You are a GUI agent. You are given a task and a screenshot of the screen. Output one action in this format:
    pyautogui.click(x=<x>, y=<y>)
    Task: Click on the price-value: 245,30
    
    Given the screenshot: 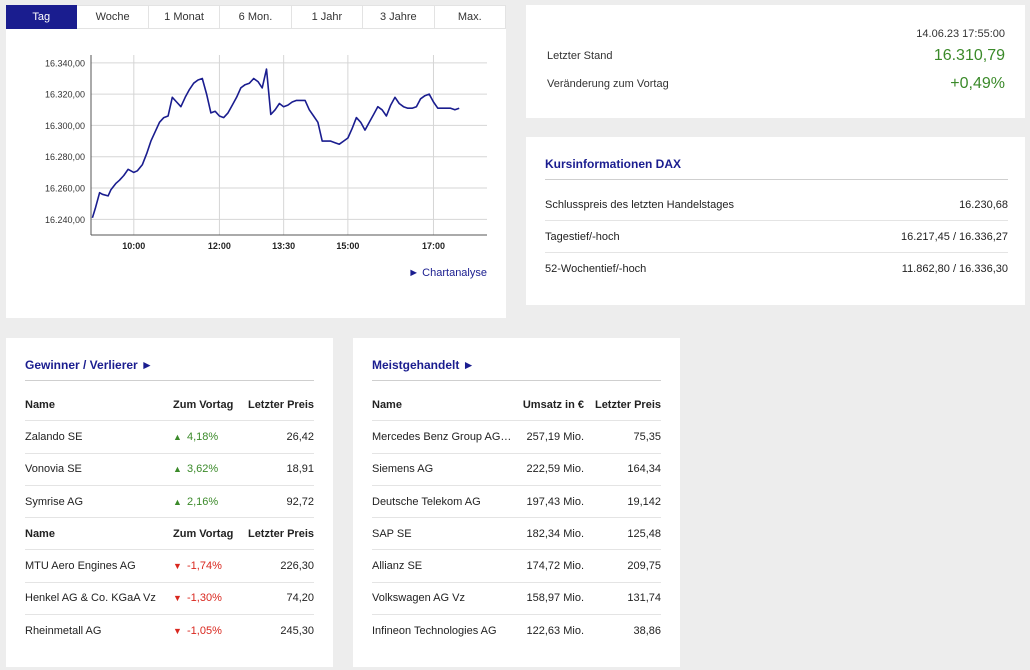 What is the action you would take?
    pyautogui.click(x=297, y=631)
    